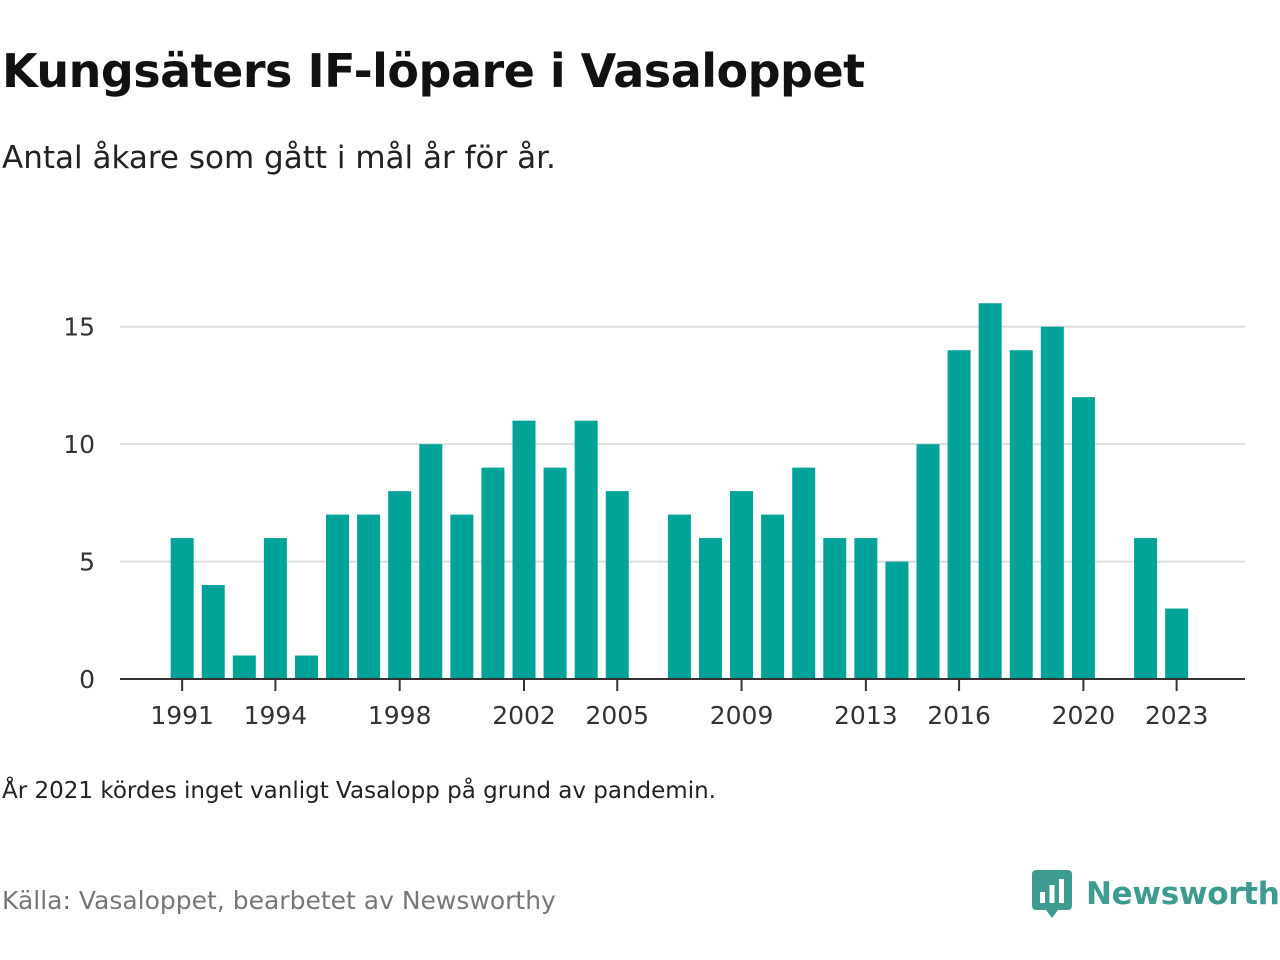 The width and height of the screenshot is (1280, 960). I want to click on x-tick-label: 2023, so click(1177, 715).